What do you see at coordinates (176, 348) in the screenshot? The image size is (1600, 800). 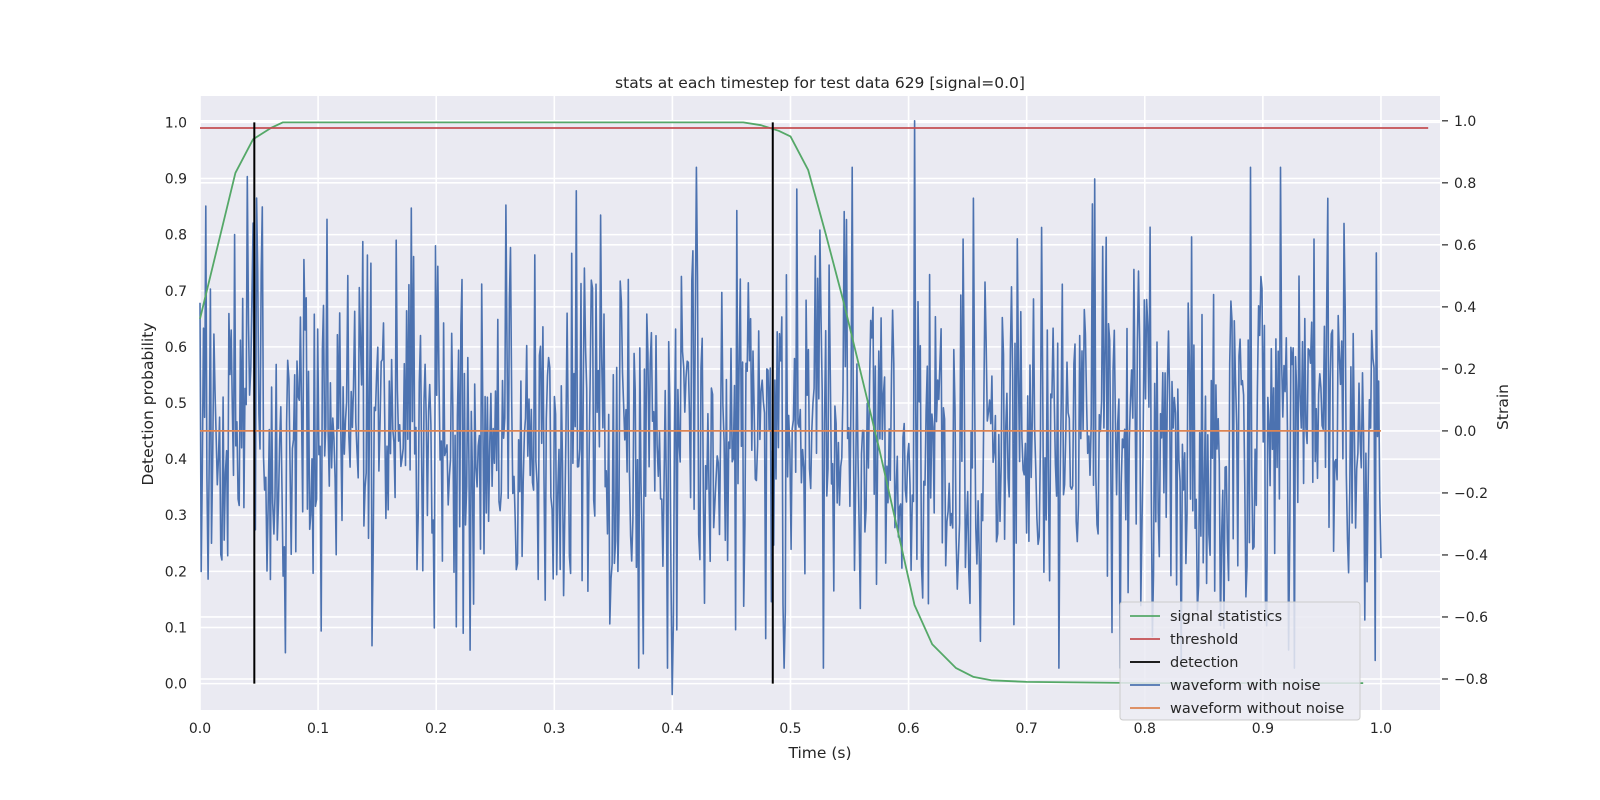 I see `y-left-tick-label-6: 0.6` at bounding box center [176, 348].